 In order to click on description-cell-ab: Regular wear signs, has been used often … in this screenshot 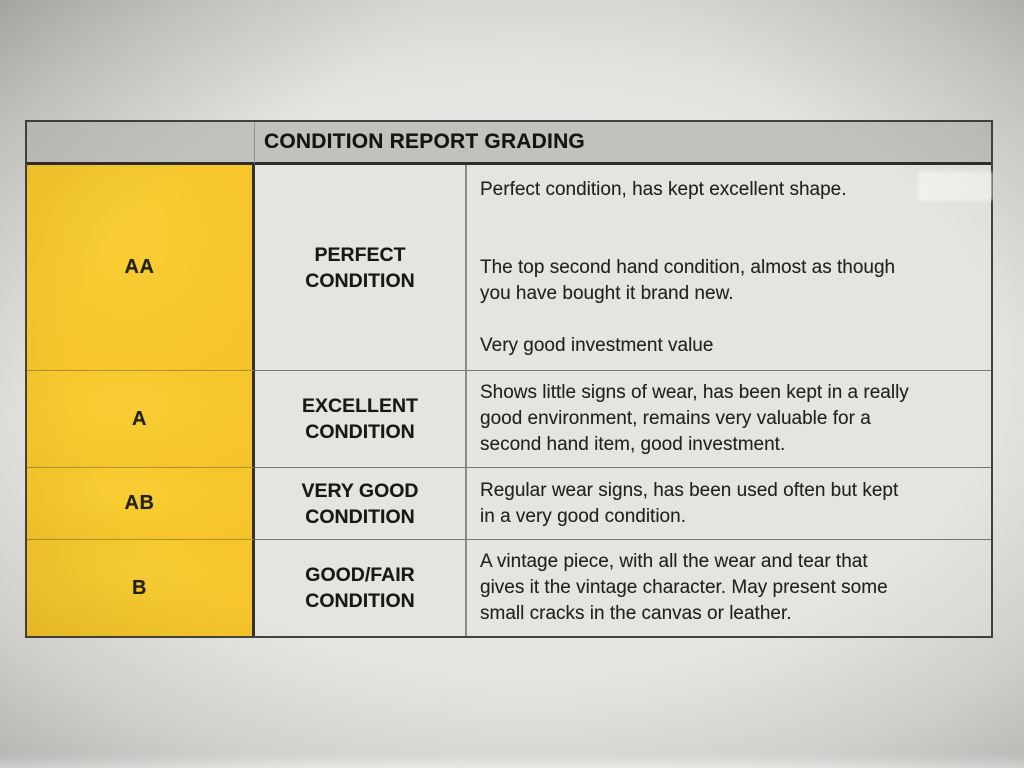, I will do `click(729, 504)`.